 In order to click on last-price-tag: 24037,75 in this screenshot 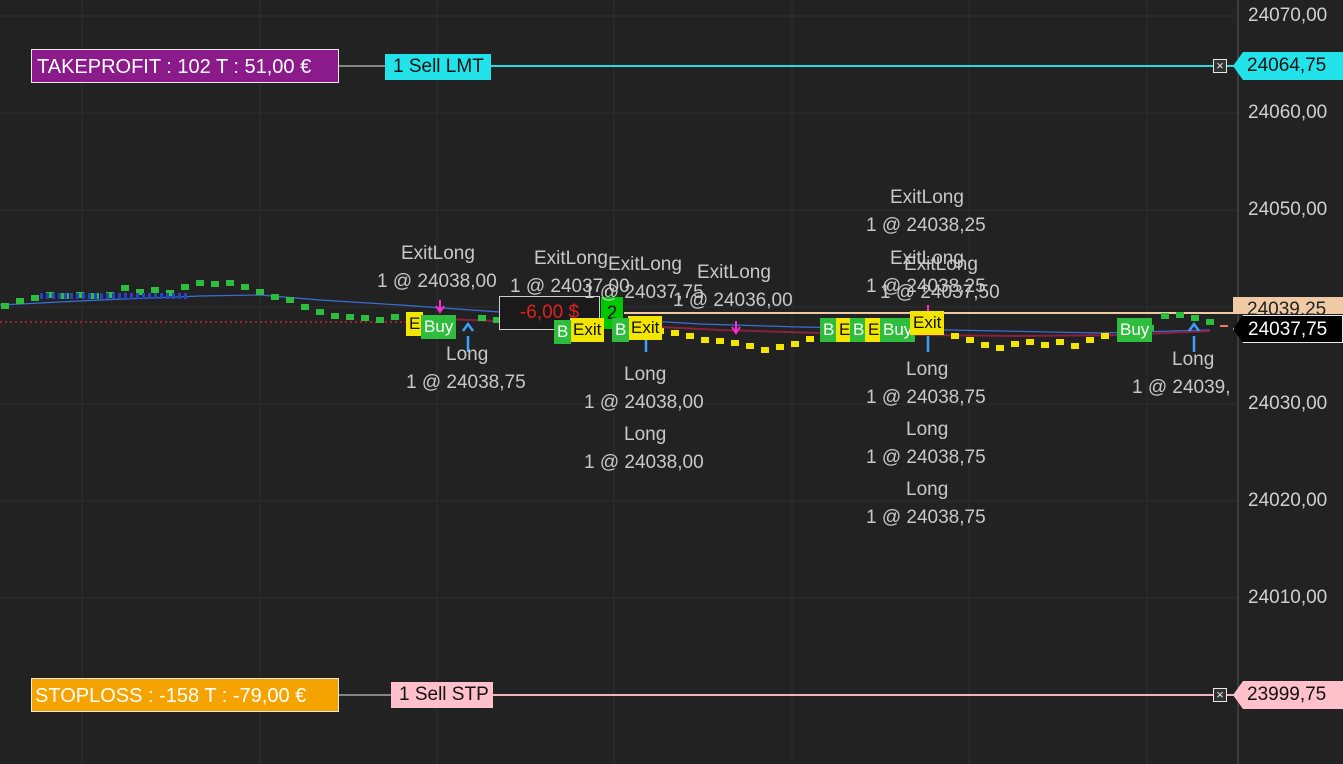, I will do `click(1288, 329)`.